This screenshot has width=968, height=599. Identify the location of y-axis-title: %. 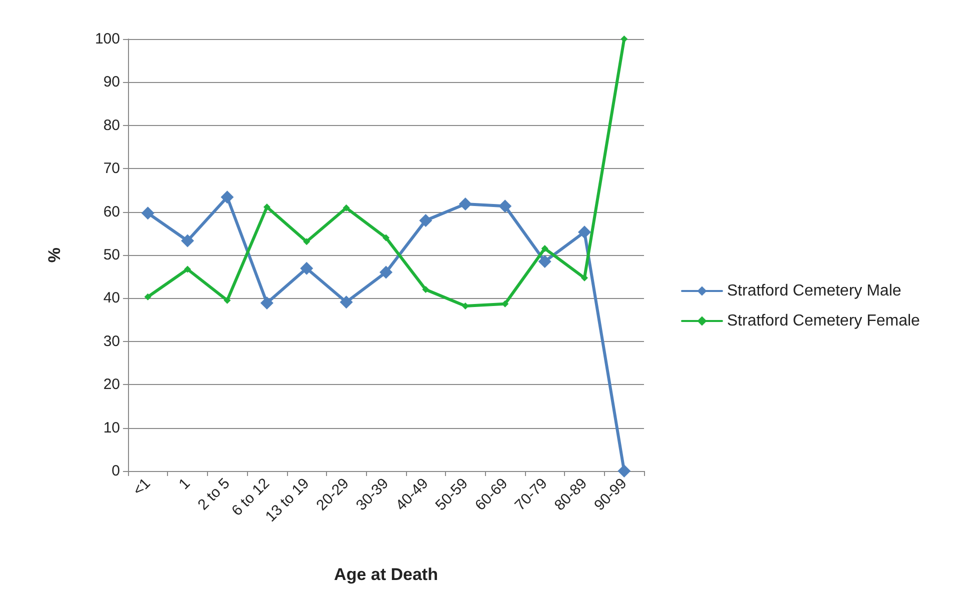
(54, 255).